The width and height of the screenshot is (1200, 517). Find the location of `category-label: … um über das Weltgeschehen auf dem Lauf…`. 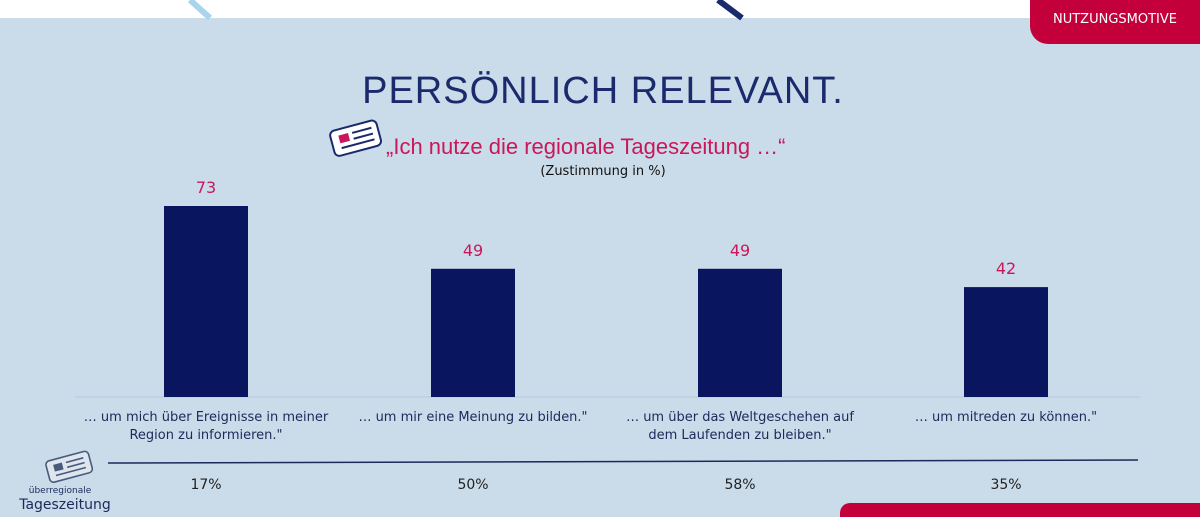

category-label: … um über das Weltgeschehen auf dem Lauf… is located at coordinates (740, 426).